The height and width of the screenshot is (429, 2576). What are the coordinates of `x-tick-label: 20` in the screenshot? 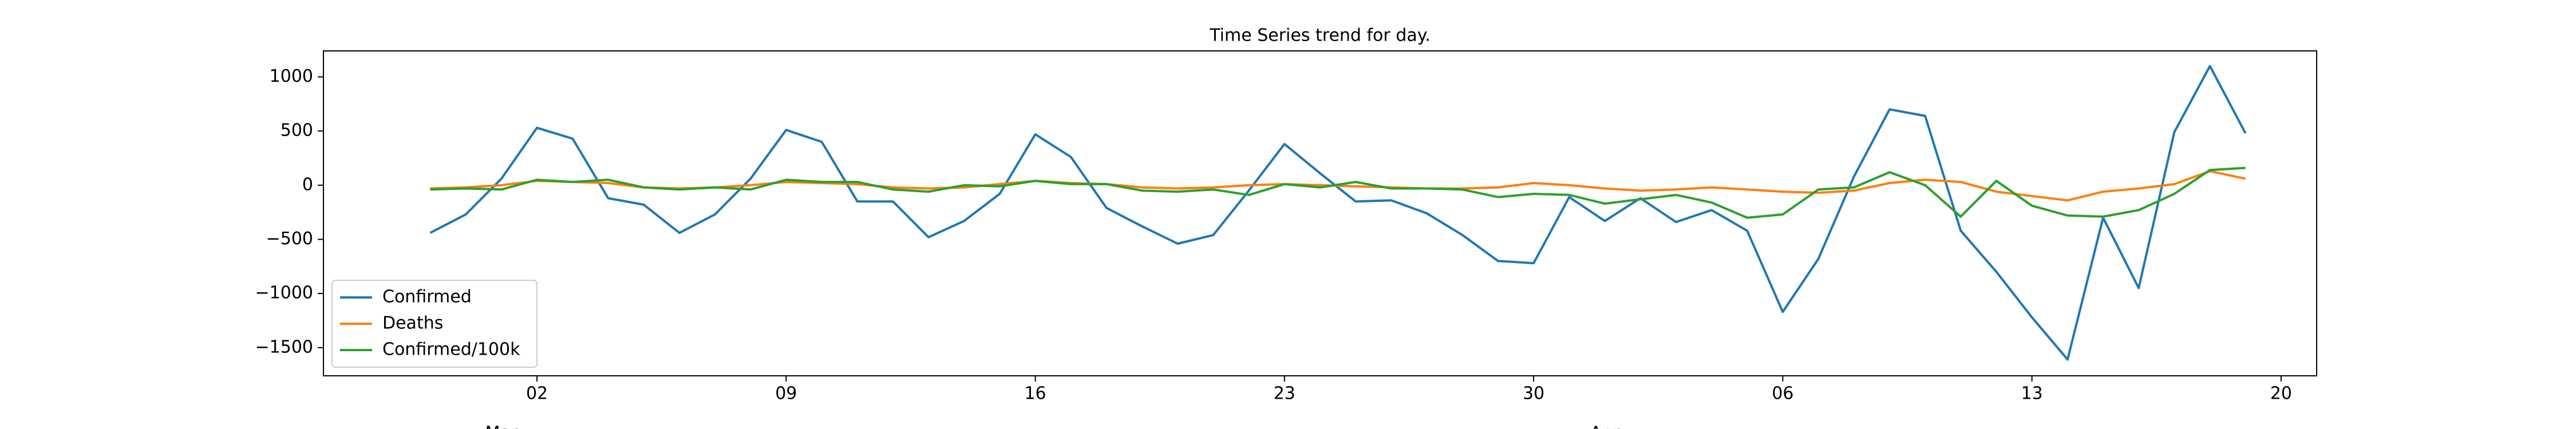 It's located at (2281, 394).